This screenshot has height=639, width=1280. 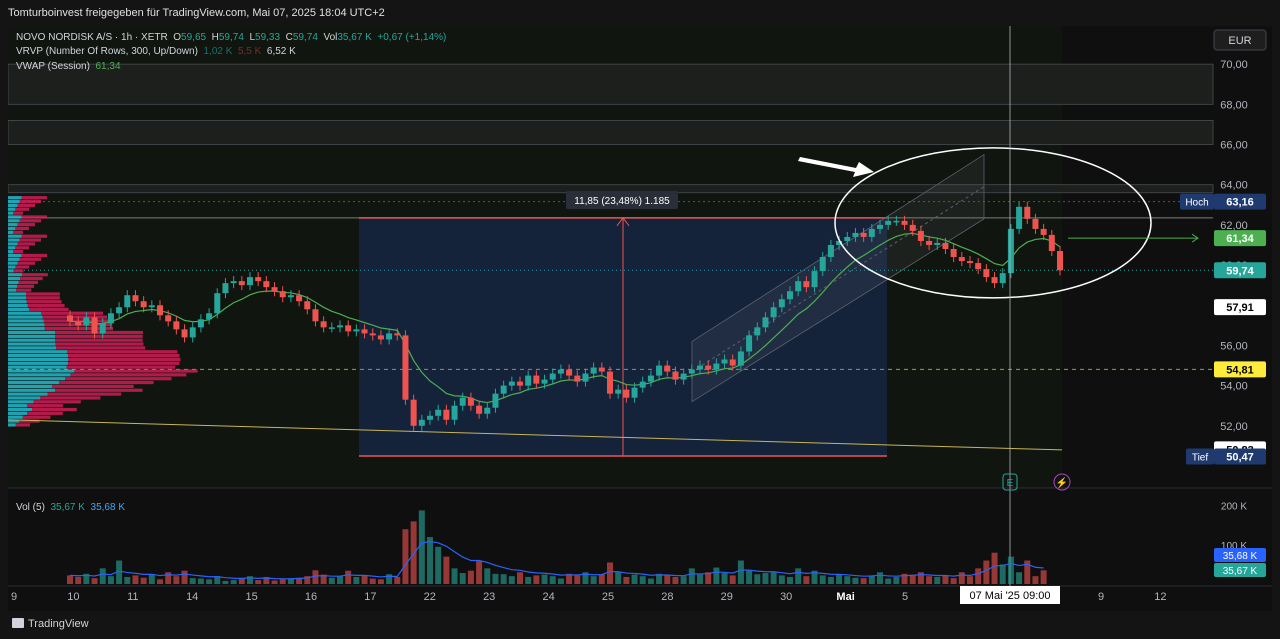 What do you see at coordinates (107, 507) in the screenshot?
I see `legend-vol-pane-b: 35,68 K` at bounding box center [107, 507].